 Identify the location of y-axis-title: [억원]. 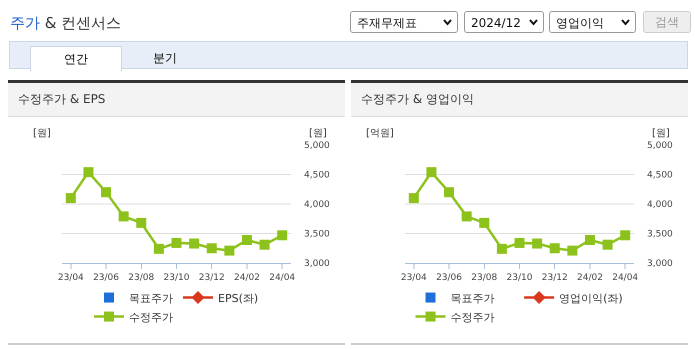
(380, 133).